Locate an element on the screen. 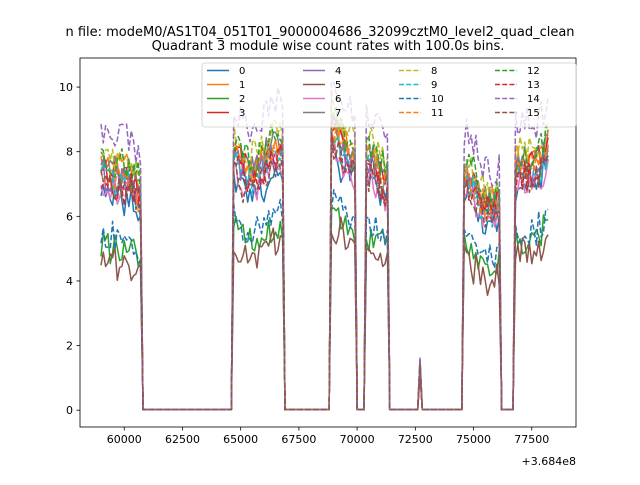 The height and width of the screenshot is (485, 640). legend-label-13: 13 is located at coordinates (533, 85).